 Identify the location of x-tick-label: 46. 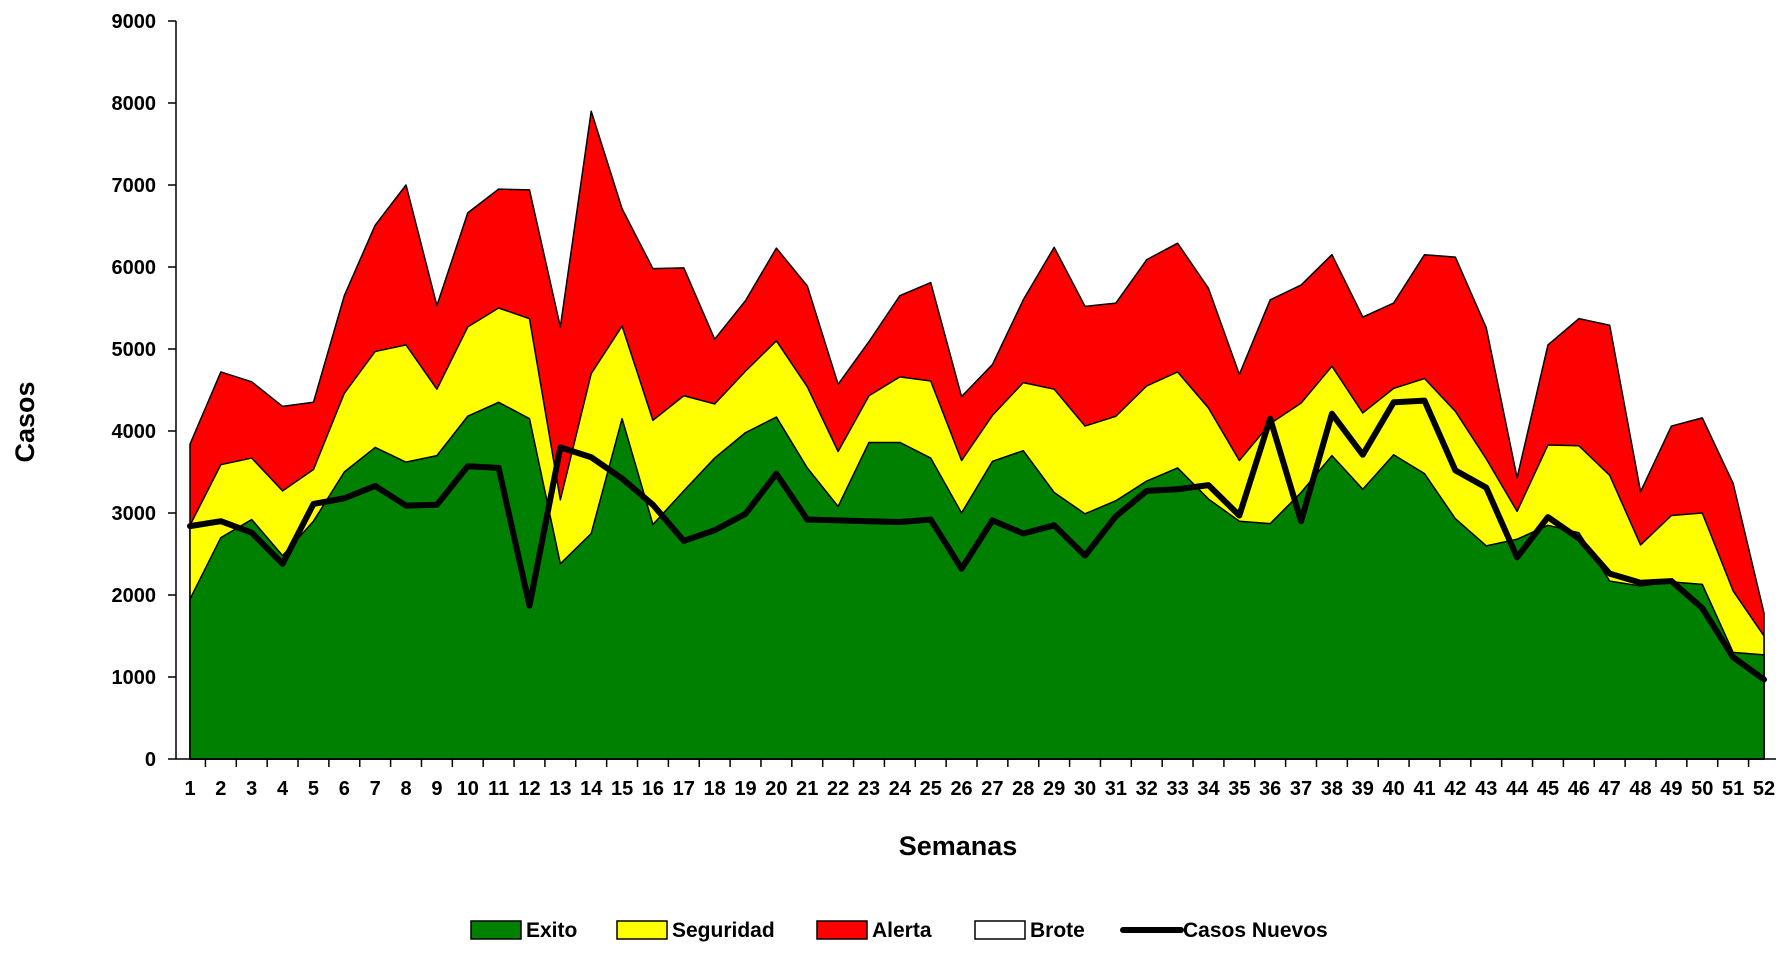
(1579, 789).